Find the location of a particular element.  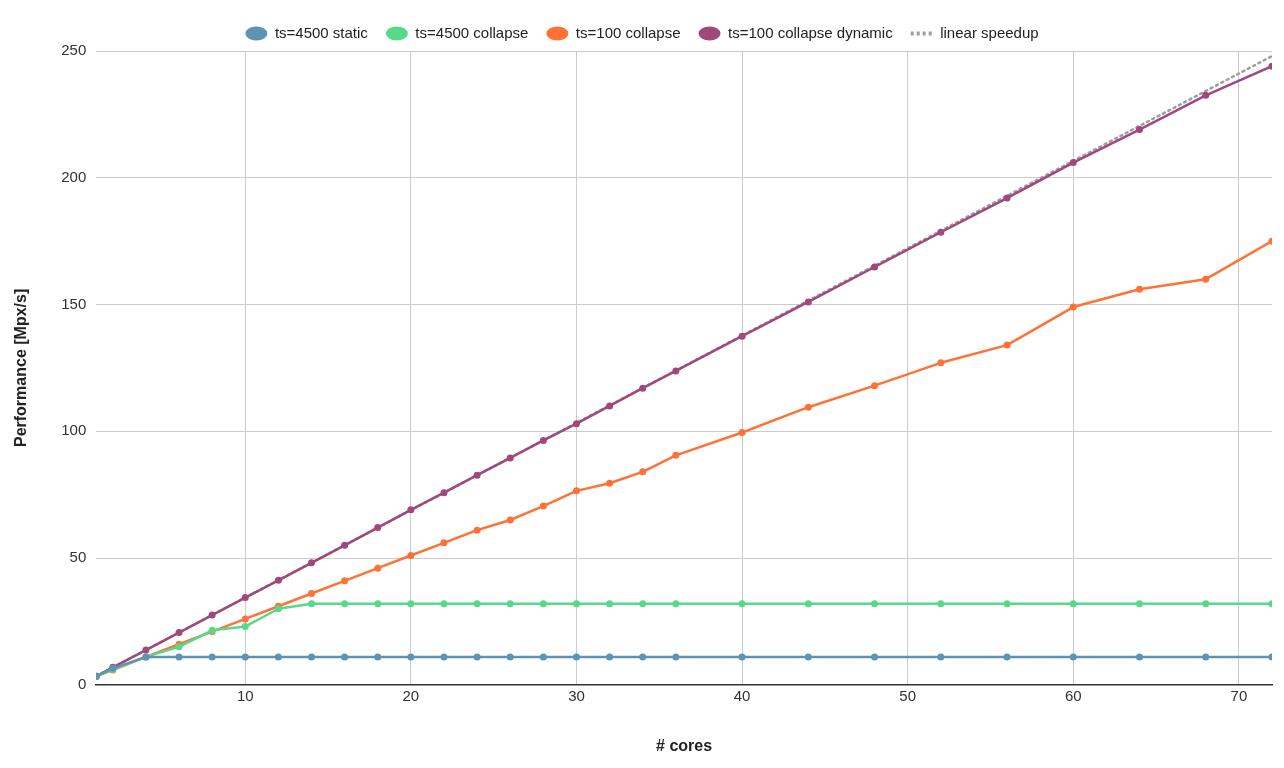

y-tick-label: 150 is located at coordinates (74, 303).